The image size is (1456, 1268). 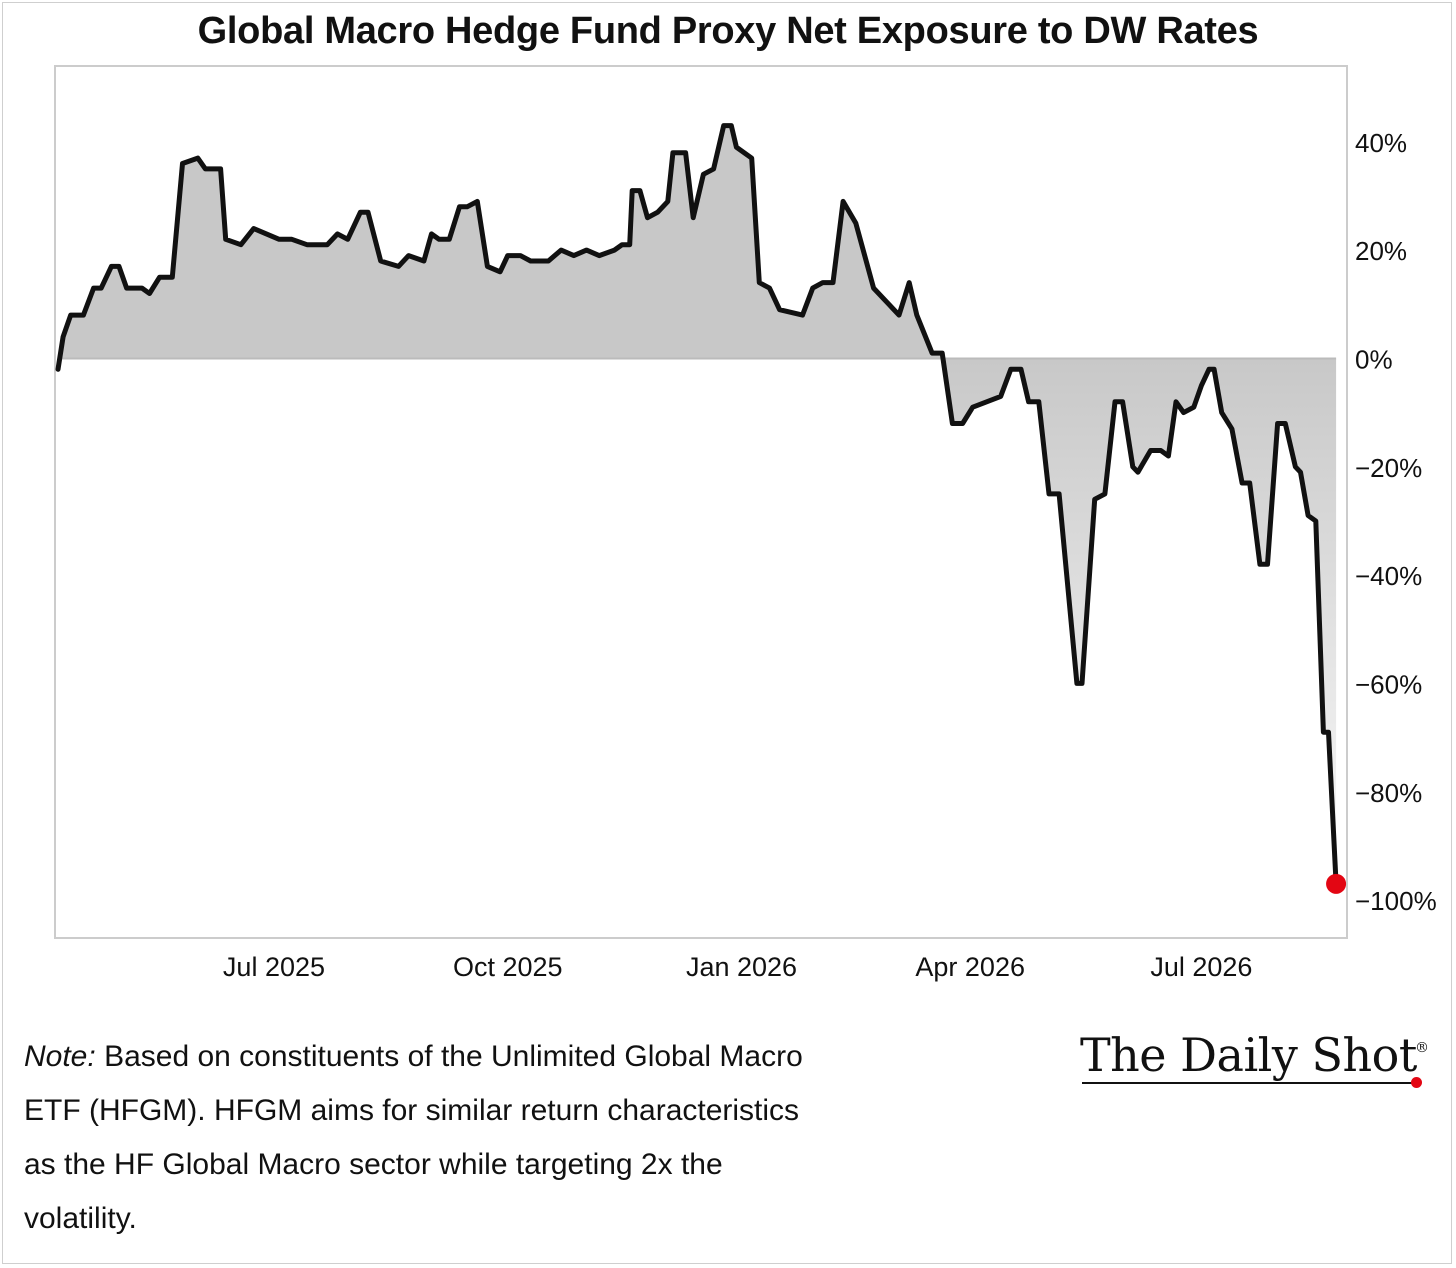 I want to click on y-tick-label: 40%, so click(x=1381, y=143).